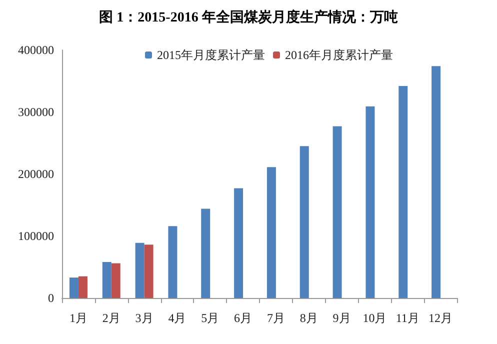 The image size is (497, 344). Describe the element at coordinates (341, 318) in the screenshot. I see `x-tick-label: 9月` at that location.